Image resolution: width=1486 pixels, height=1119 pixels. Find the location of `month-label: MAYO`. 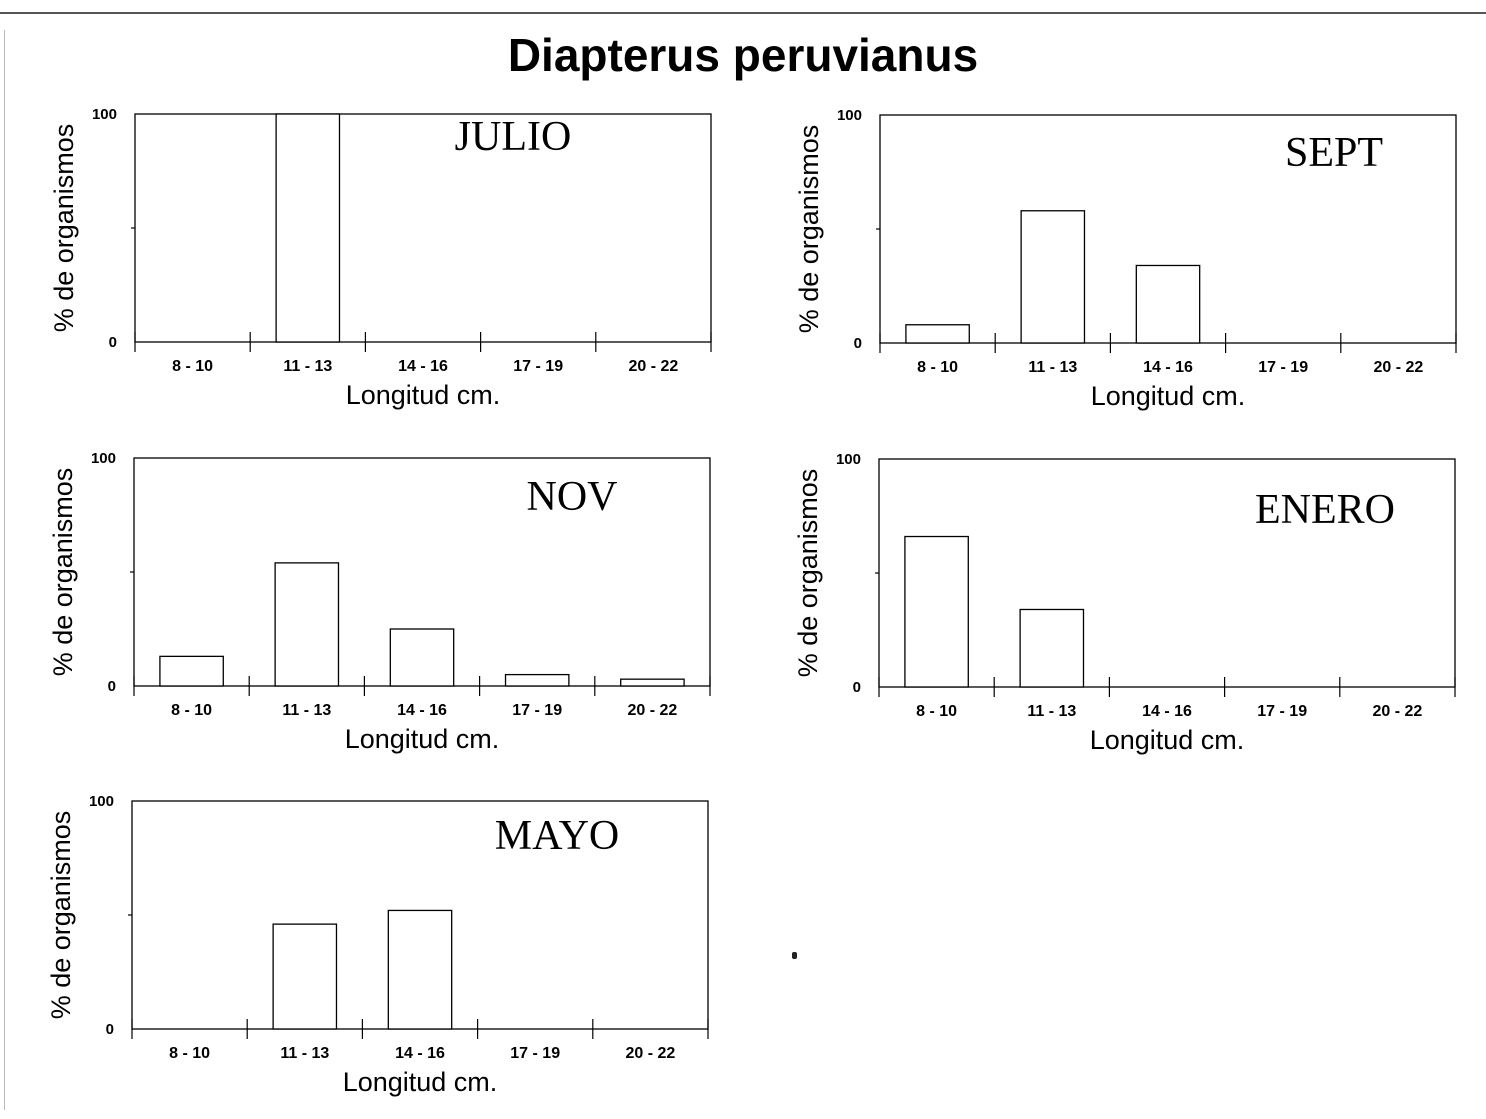

month-label: MAYO is located at coordinates (557, 836).